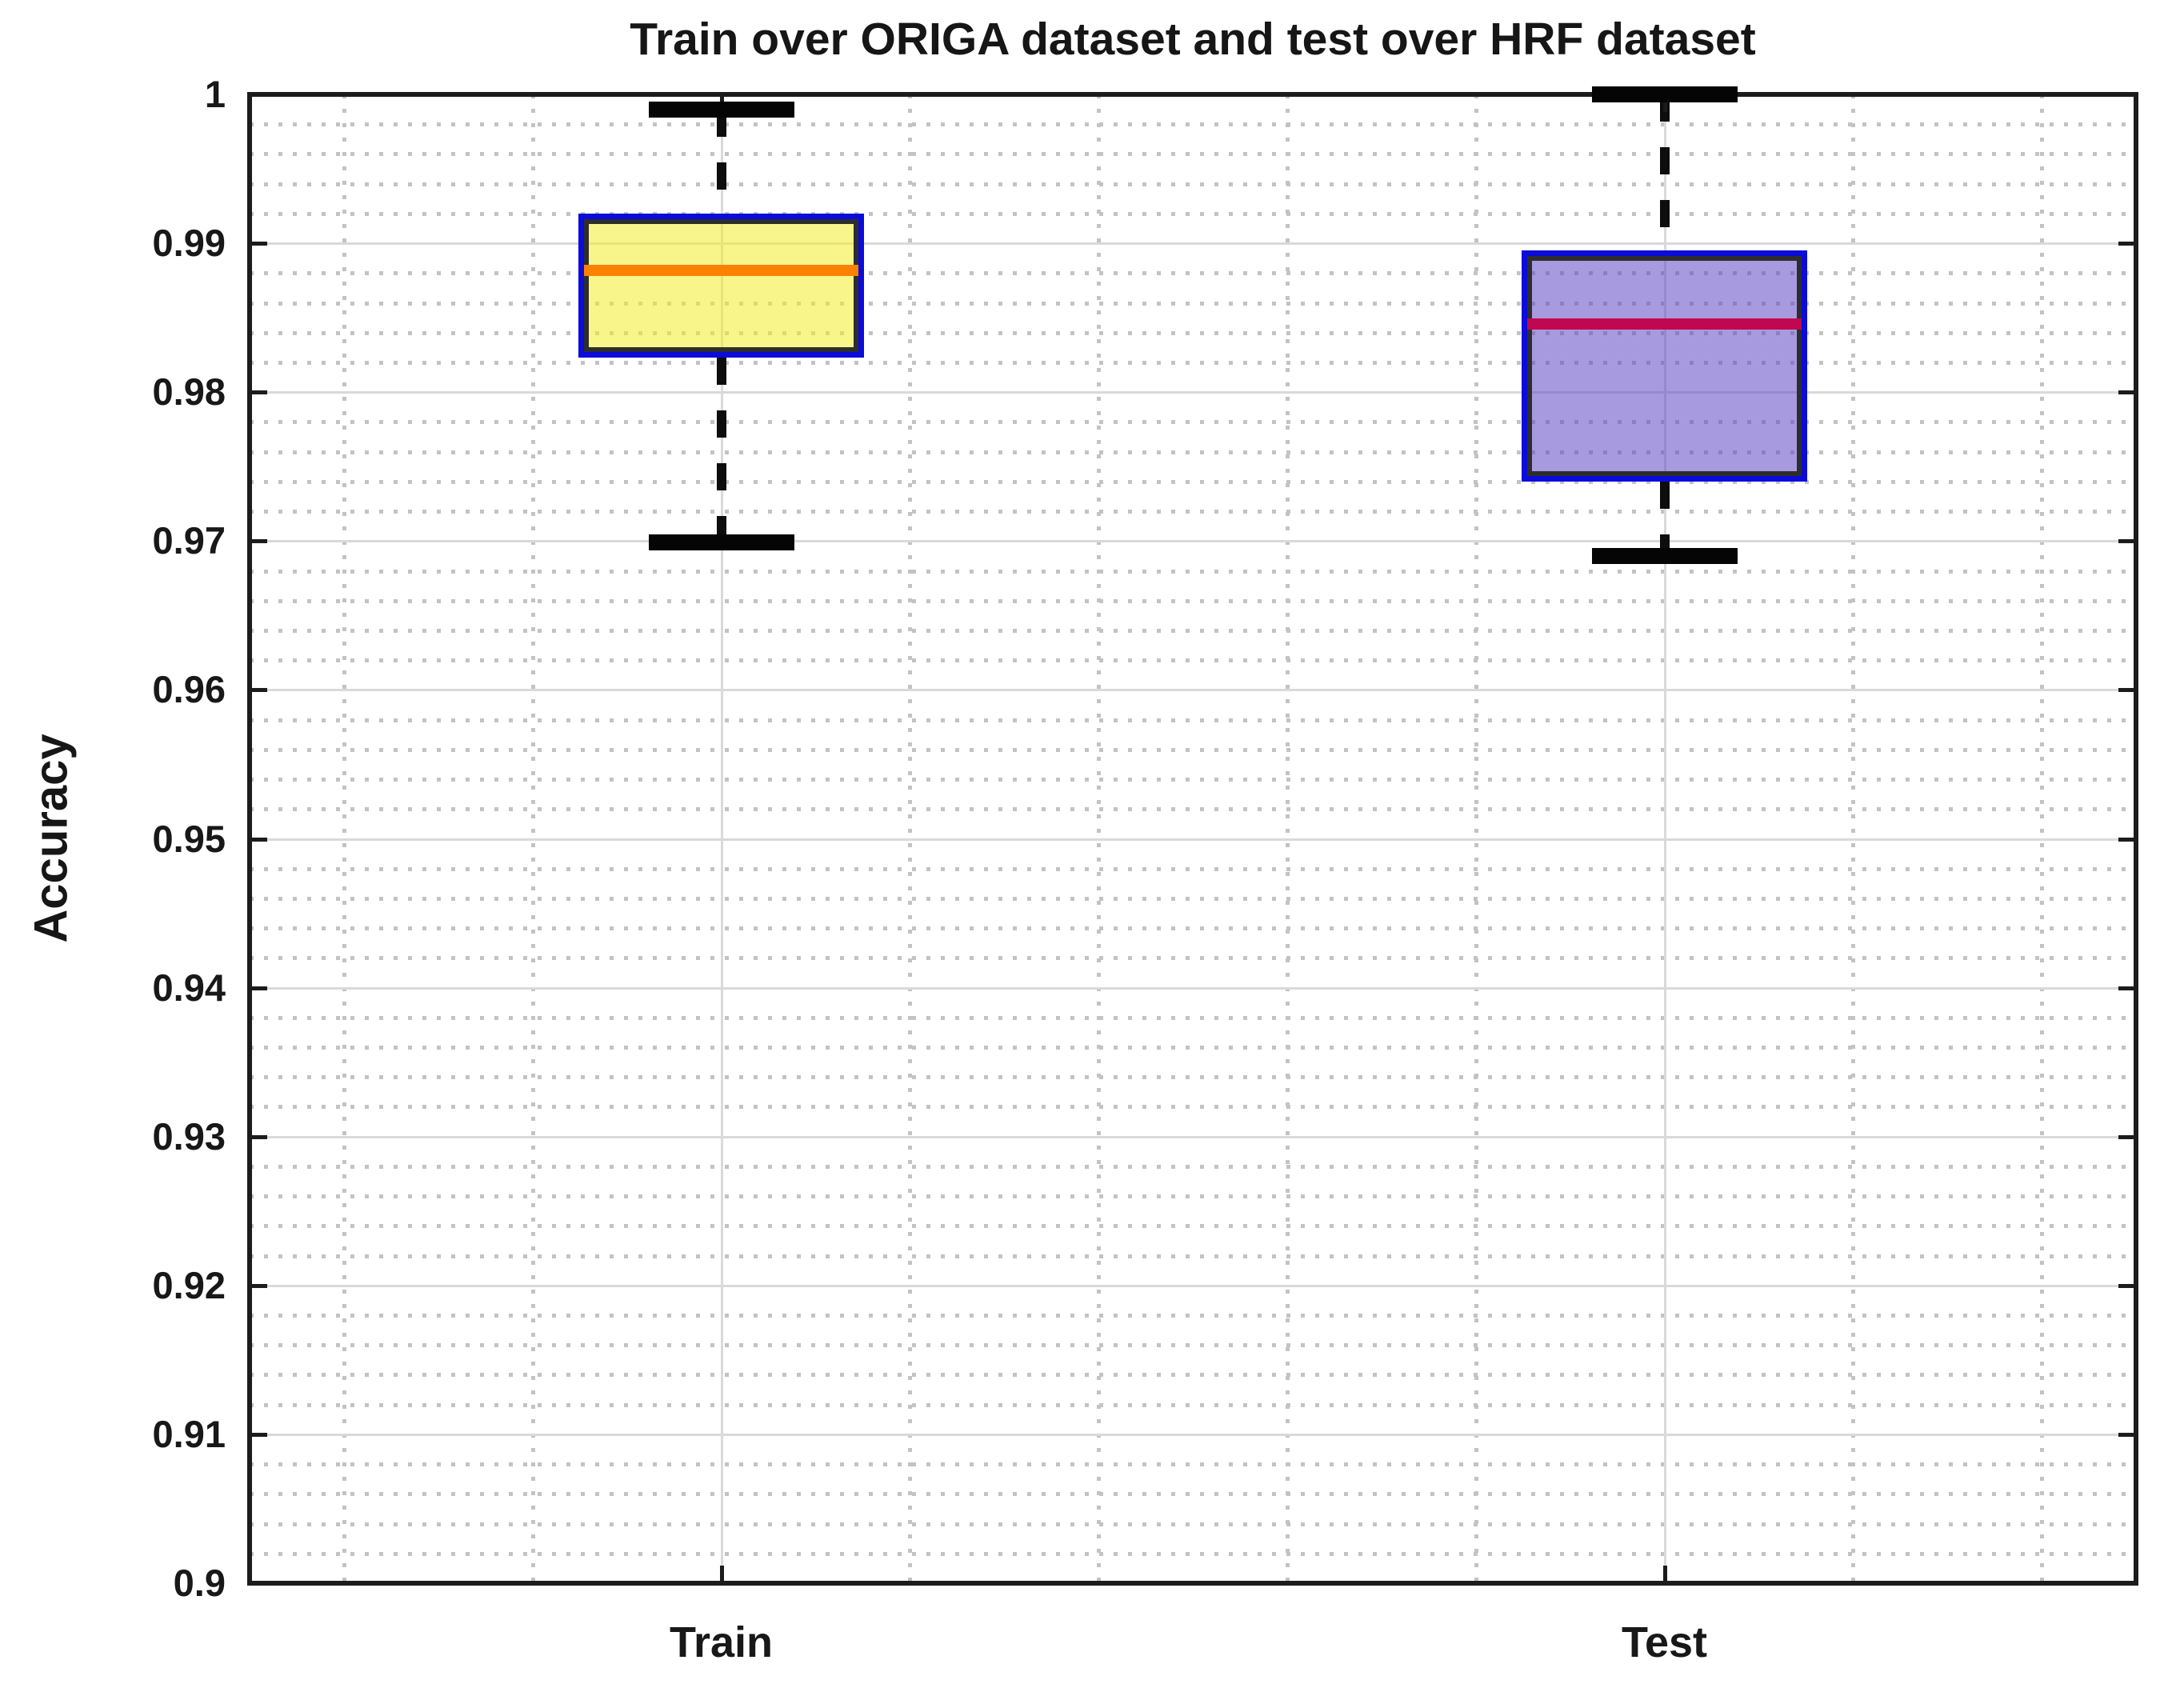 The image size is (2184, 1696). I want to click on box-train, so click(721, 285).